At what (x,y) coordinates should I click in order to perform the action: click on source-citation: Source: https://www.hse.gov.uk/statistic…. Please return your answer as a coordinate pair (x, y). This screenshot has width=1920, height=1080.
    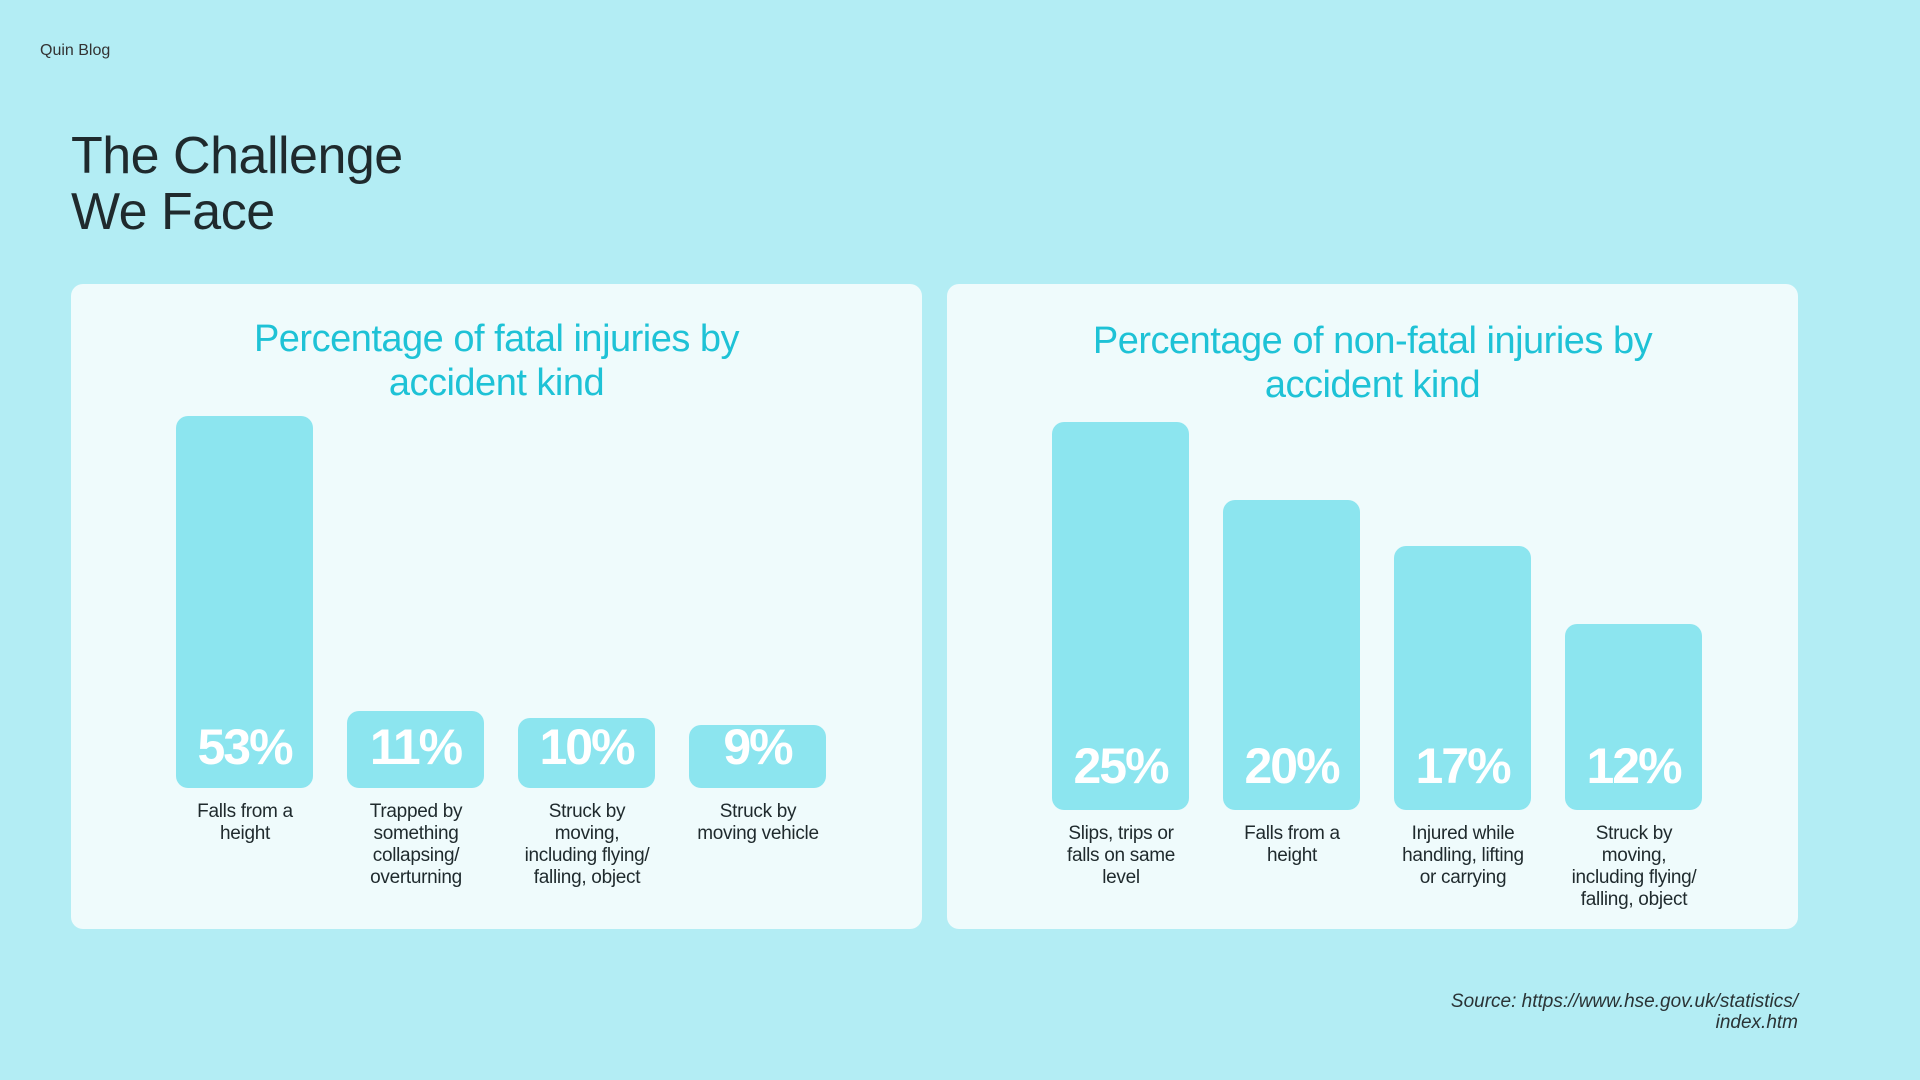
    Looking at the image, I should click on (1624, 1012).